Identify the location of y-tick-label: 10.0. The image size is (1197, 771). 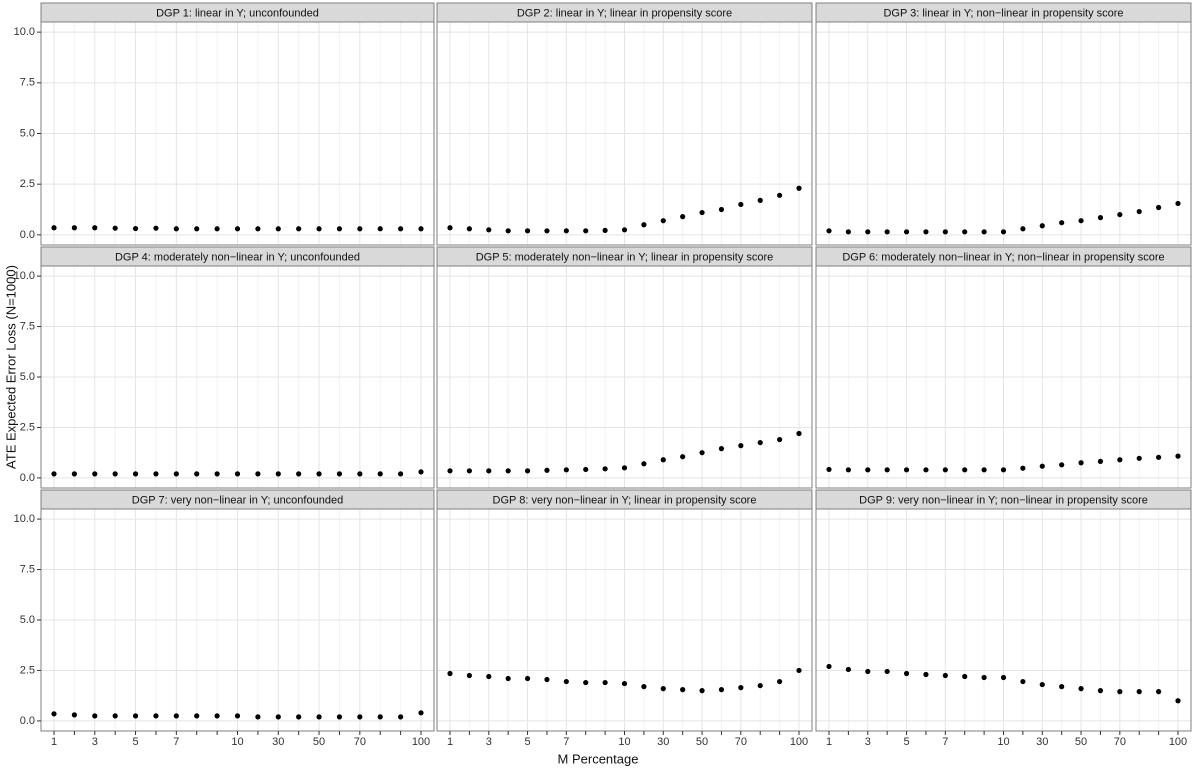
(24, 32).